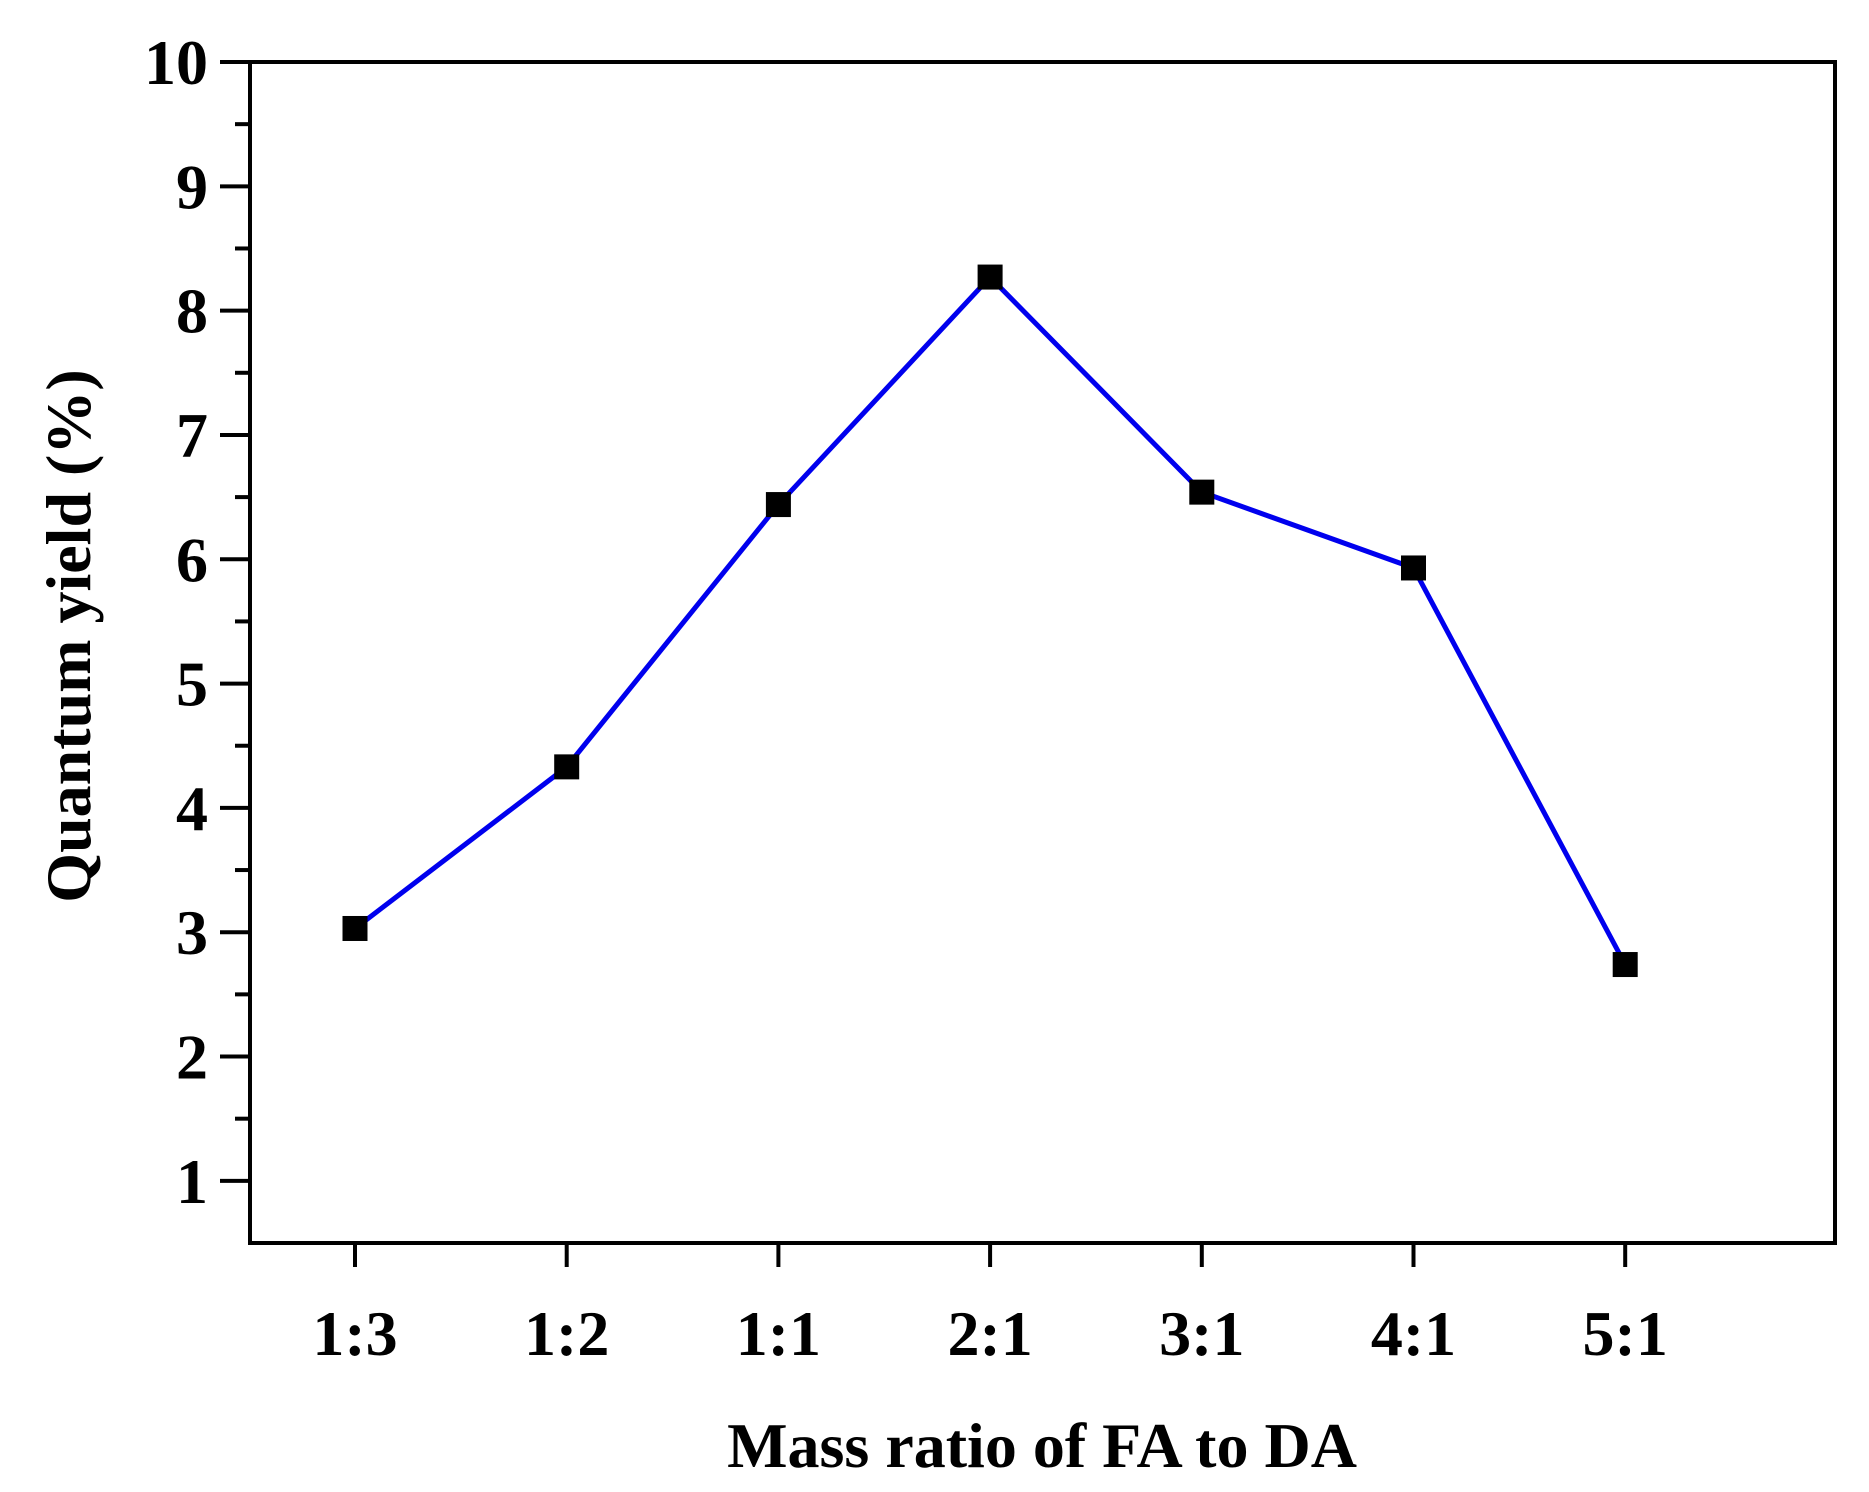 The width and height of the screenshot is (1869, 1492). What do you see at coordinates (192, 932) in the screenshot?
I see `y-tick-label: 3` at bounding box center [192, 932].